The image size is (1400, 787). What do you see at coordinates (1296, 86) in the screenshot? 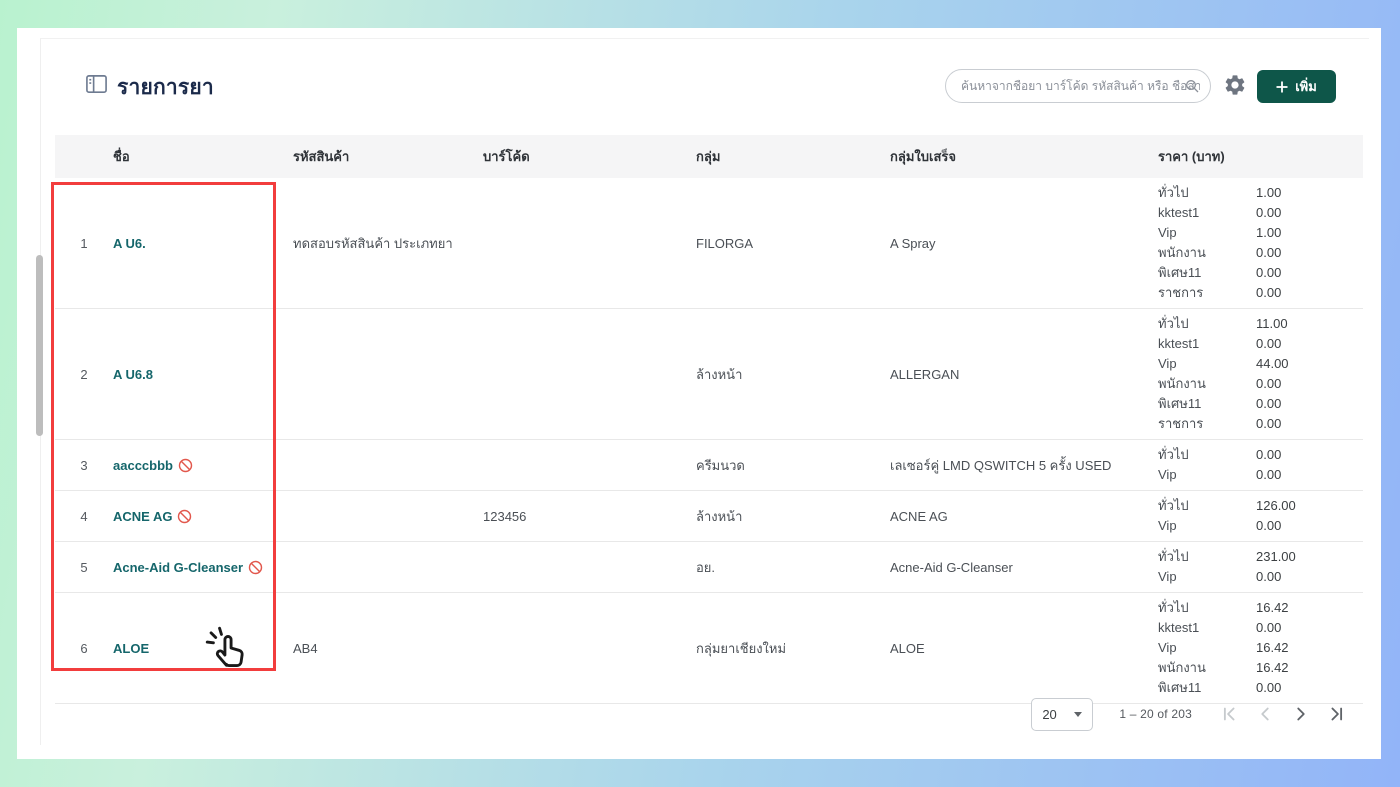
I see `add-button: เพิ่ม` at bounding box center [1296, 86].